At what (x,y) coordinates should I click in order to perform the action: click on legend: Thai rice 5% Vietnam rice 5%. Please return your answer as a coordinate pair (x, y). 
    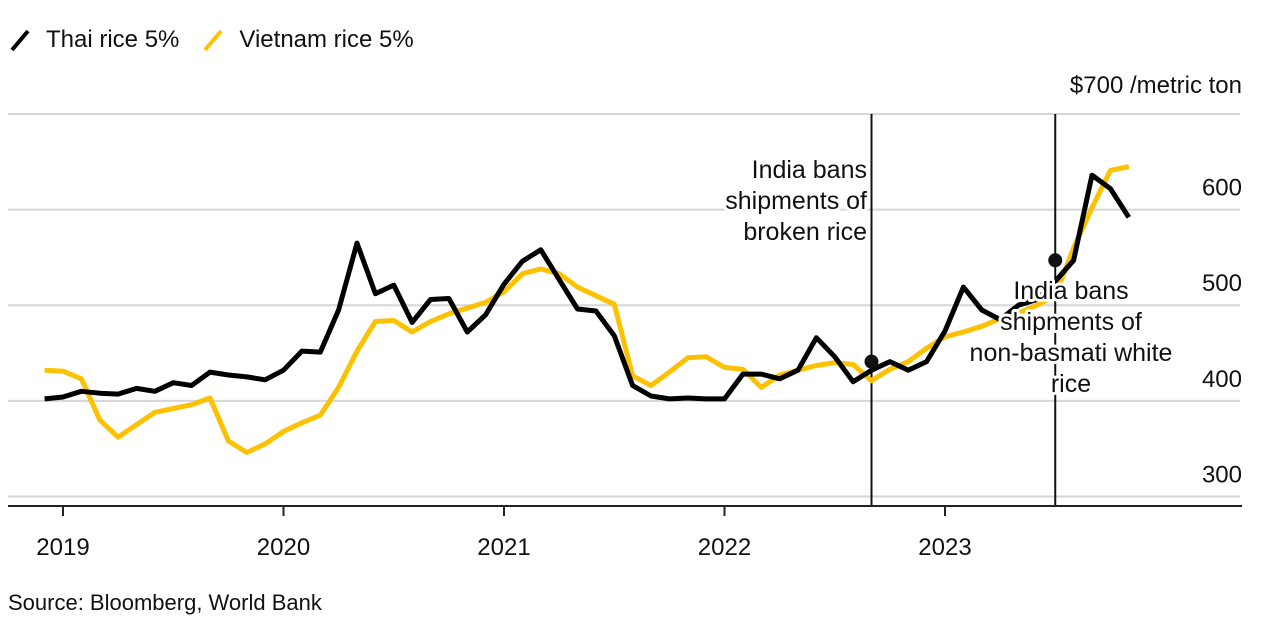
    Looking at the image, I should click on (222, 40).